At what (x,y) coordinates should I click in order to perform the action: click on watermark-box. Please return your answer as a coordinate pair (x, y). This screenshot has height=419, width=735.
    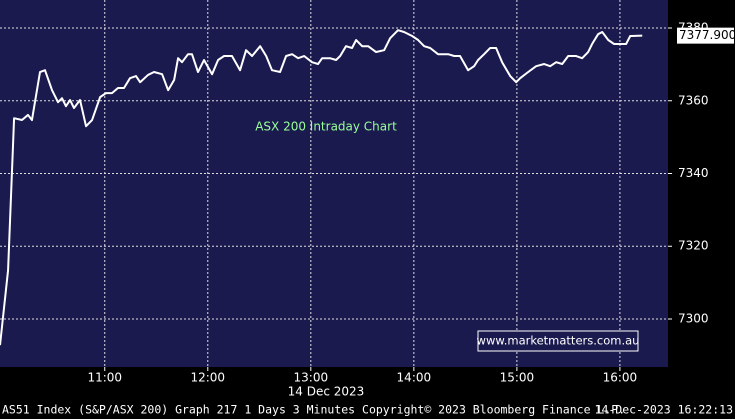
    Looking at the image, I should click on (558, 341).